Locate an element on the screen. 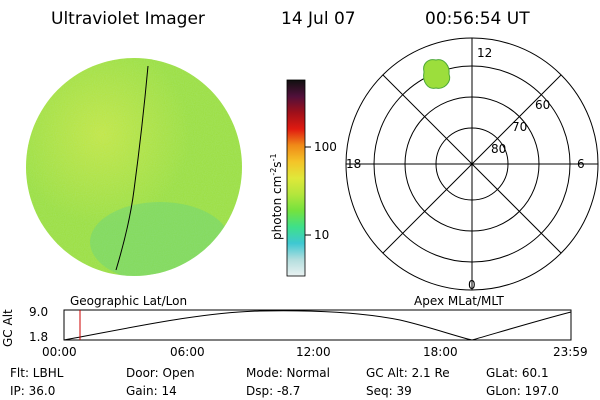 This screenshot has width=600, height=400. lat-label-80: 80 is located at coordinates (499, 149).